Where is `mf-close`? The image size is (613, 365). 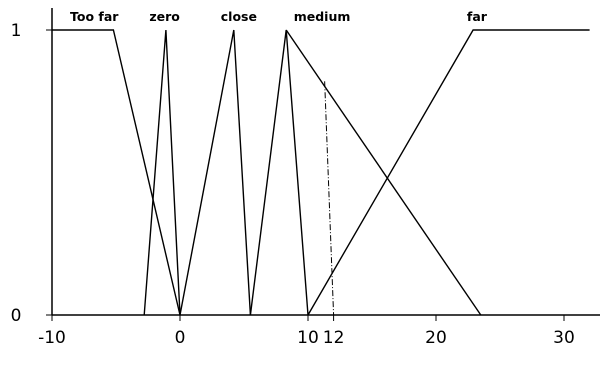
mf-close is located at coordinates (215, 172).